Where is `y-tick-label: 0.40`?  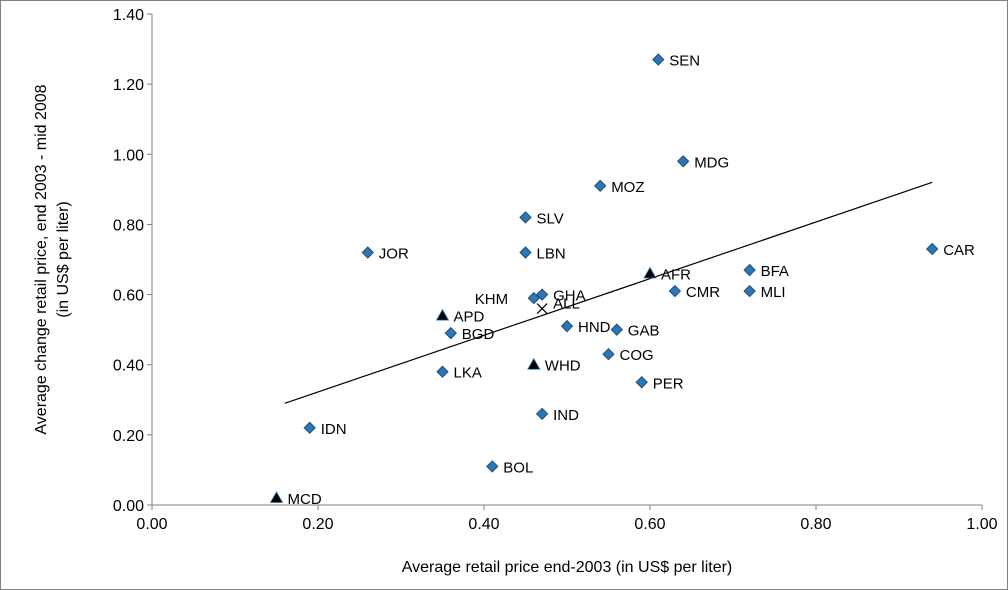 y-tick-label: 0.40 is located at coordinates (128, 366).